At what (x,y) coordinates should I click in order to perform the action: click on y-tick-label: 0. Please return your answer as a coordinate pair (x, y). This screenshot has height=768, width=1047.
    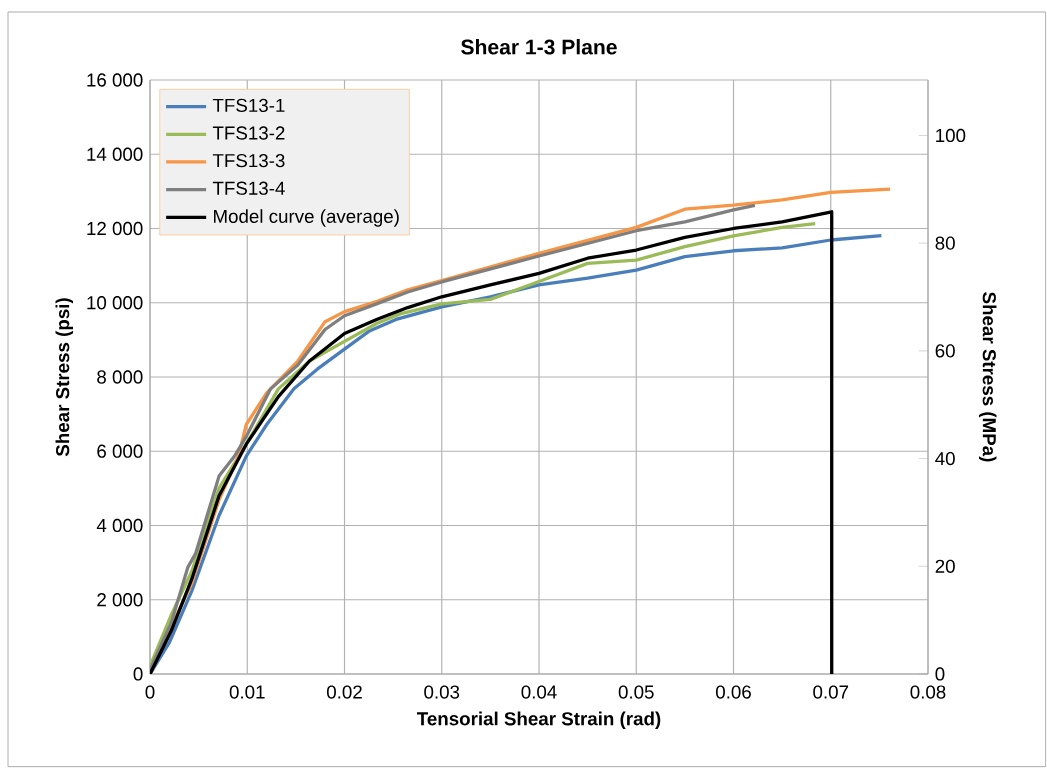
    Looking at the image, I should click on (138, 674).